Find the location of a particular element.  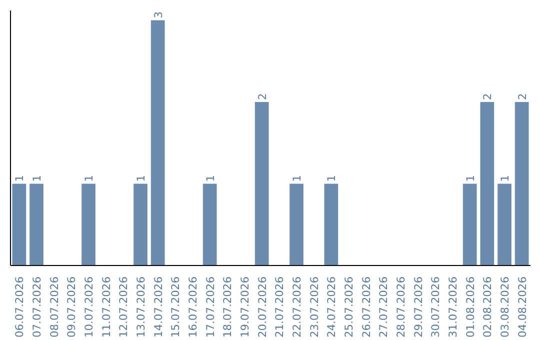

x-tick-label: 13.07.2026 is located at coordinates (141, 307).